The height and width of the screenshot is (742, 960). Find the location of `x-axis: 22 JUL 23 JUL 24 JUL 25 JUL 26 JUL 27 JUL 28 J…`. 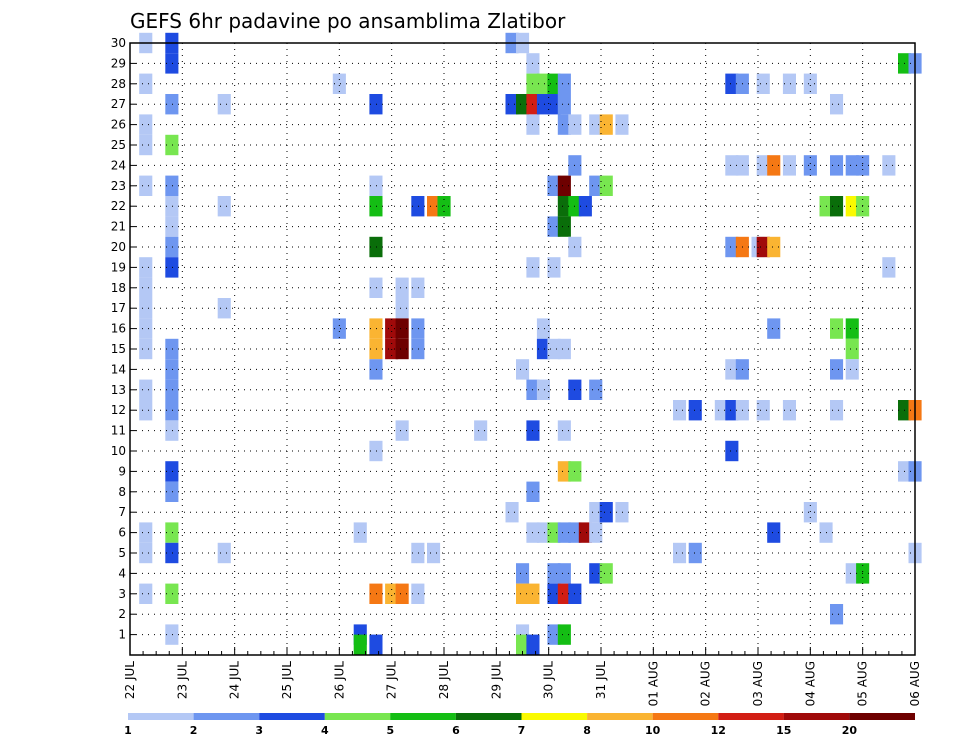

x-axis: 22 JUL 23 JUL 24 JUL 25 JUL 26 JUL 27 JUL 28 J… is located at coordinates (522, 676).